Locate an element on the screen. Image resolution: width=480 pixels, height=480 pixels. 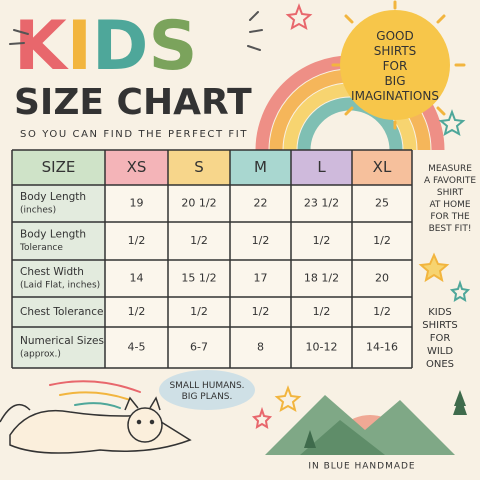
title-letter: K is located at coordinates (41, 46).